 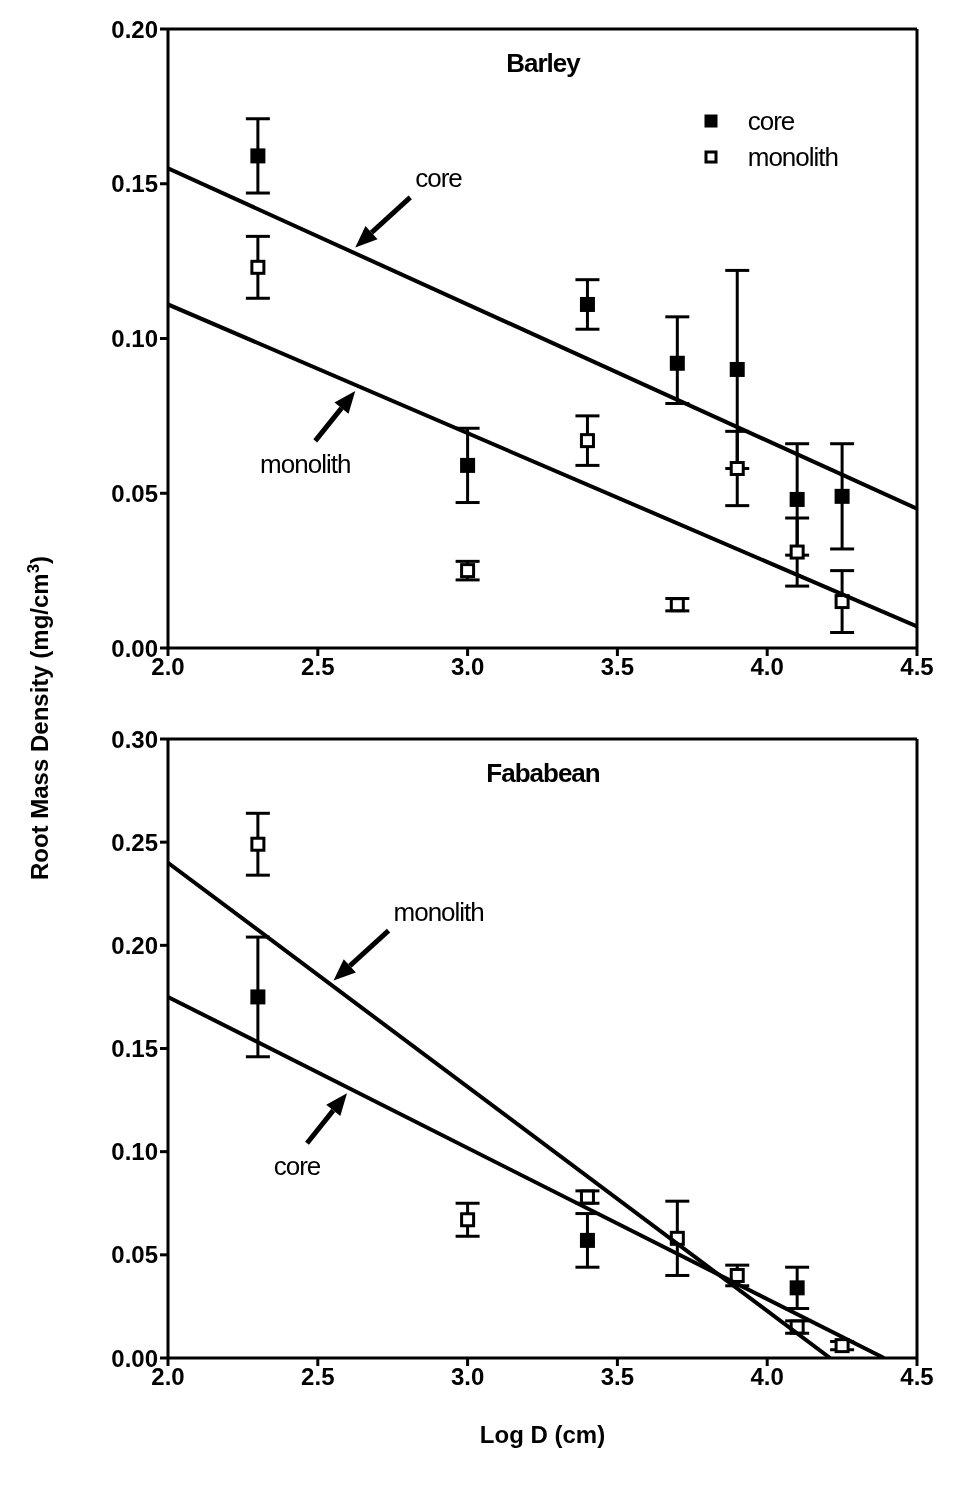 What do you see at coordinates (543, 773) in the screenshot?
I see `text: Fababean` at bounding box center [543, 773].